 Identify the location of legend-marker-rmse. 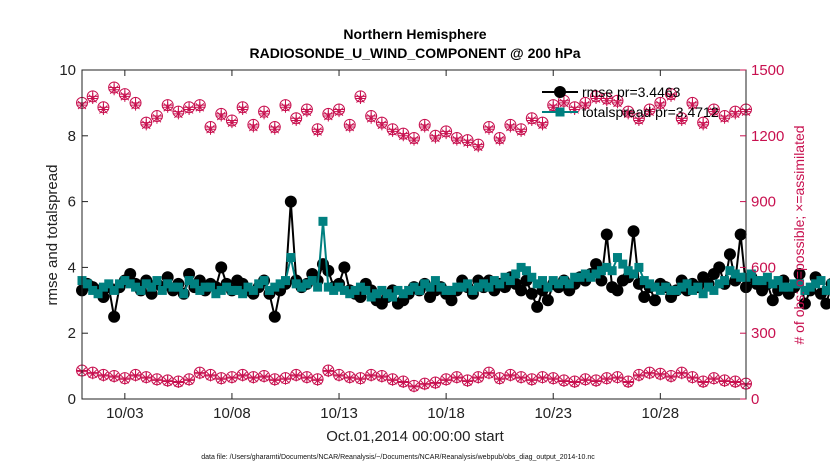
(560, 92).